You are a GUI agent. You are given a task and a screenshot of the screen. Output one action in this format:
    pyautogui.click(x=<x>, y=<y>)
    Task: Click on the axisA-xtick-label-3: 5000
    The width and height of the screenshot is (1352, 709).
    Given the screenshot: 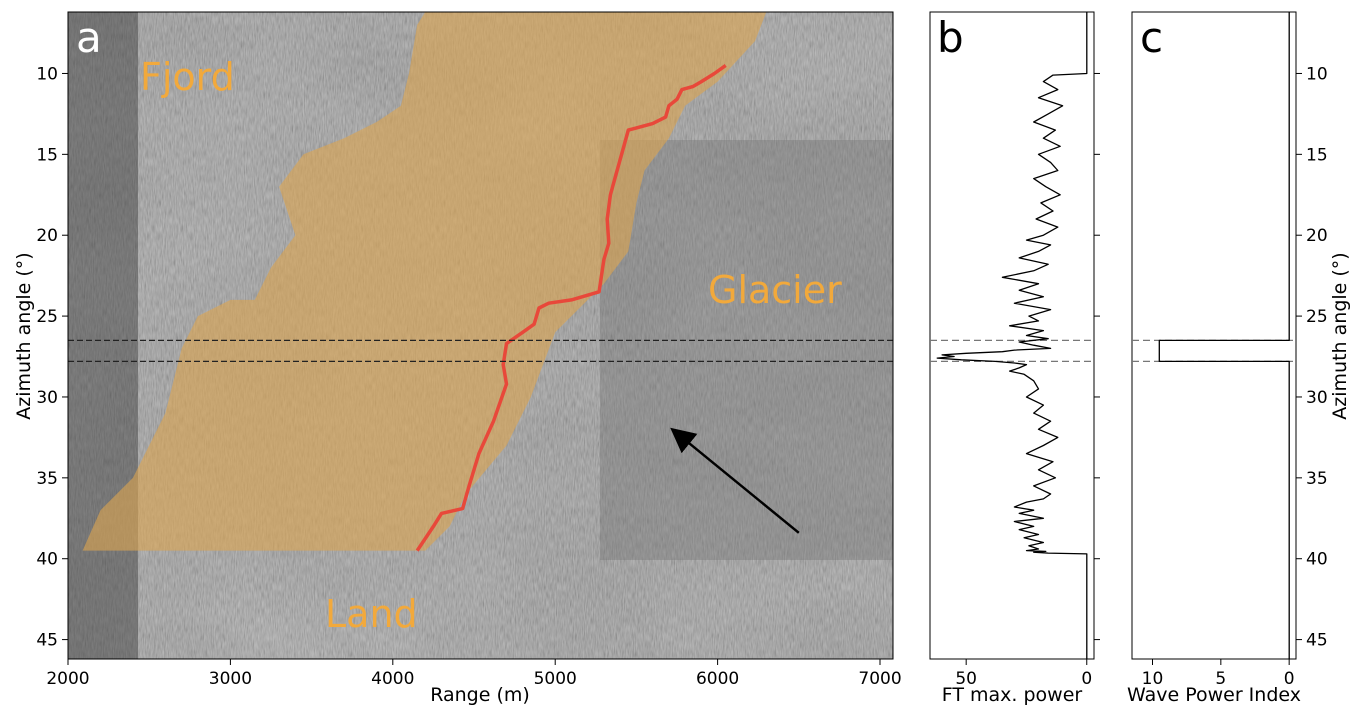 What is the action you would take?
    pyautogui.click(x=555, y=679)
    